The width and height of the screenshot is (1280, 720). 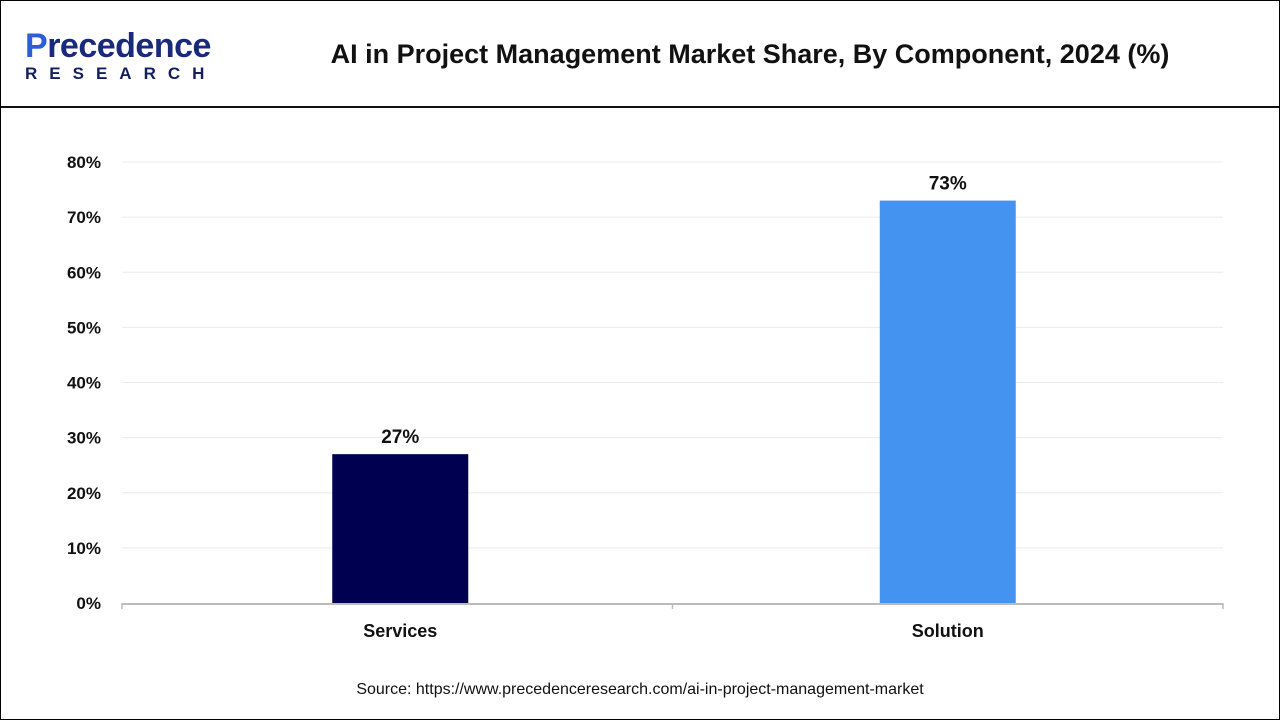 What do you see at coordinates (400, 631) in the screenshot?
I see `x-tick-label: Services` at bounding box center [400, 631].